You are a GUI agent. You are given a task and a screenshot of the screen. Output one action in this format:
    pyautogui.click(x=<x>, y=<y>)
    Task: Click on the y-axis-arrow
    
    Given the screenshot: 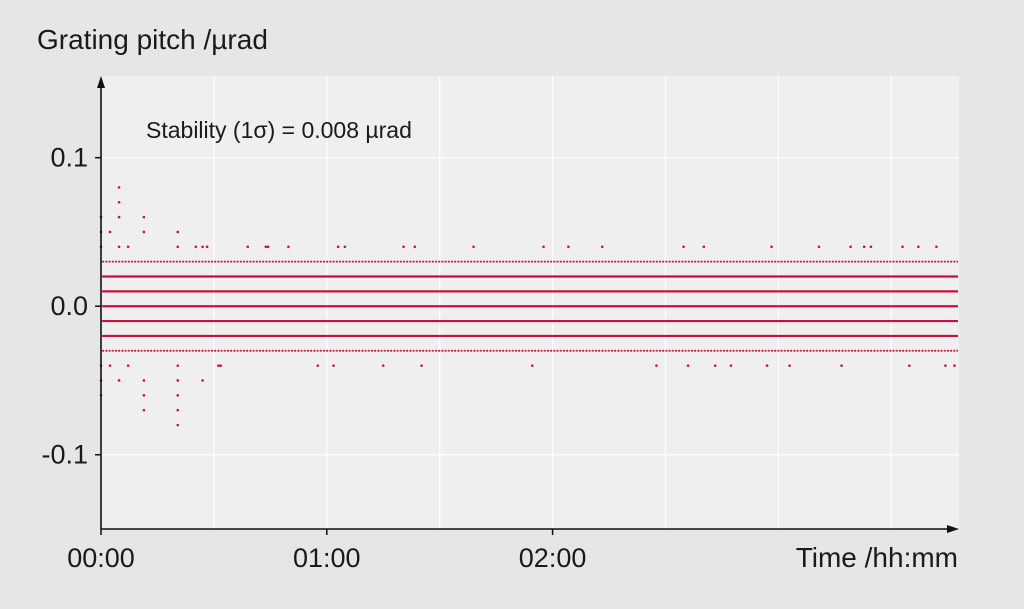 What is the action you would take?
    pyautogui.click(x=101, y=82)
    